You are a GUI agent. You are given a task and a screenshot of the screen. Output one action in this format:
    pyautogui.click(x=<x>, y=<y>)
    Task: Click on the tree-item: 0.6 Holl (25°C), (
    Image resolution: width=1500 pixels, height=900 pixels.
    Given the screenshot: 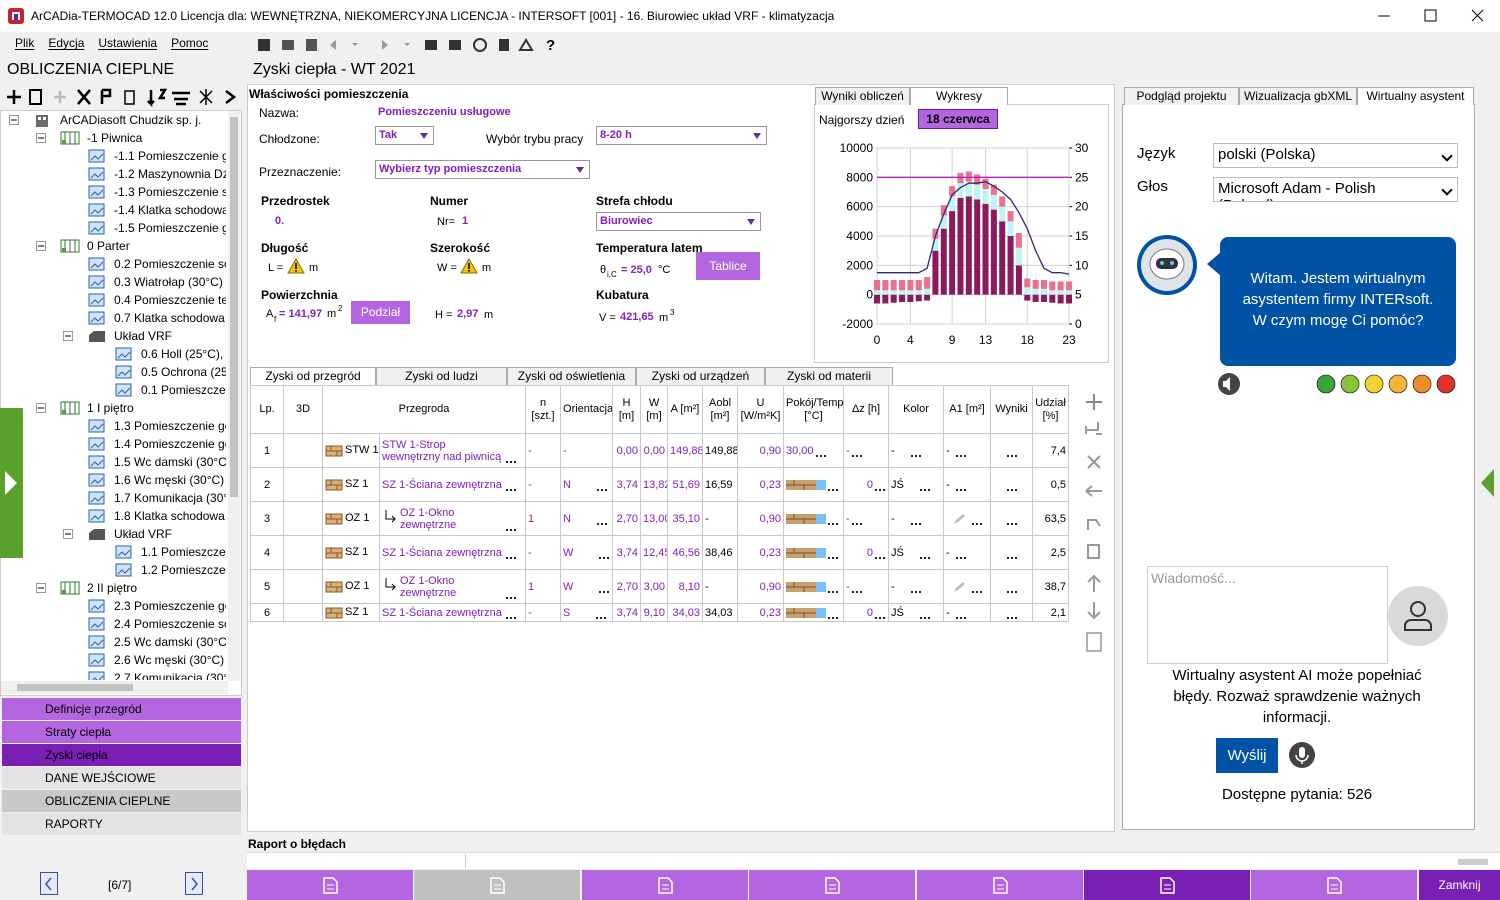 What is the action you would take?
    pyautogui.click(x=183, y=354)
    